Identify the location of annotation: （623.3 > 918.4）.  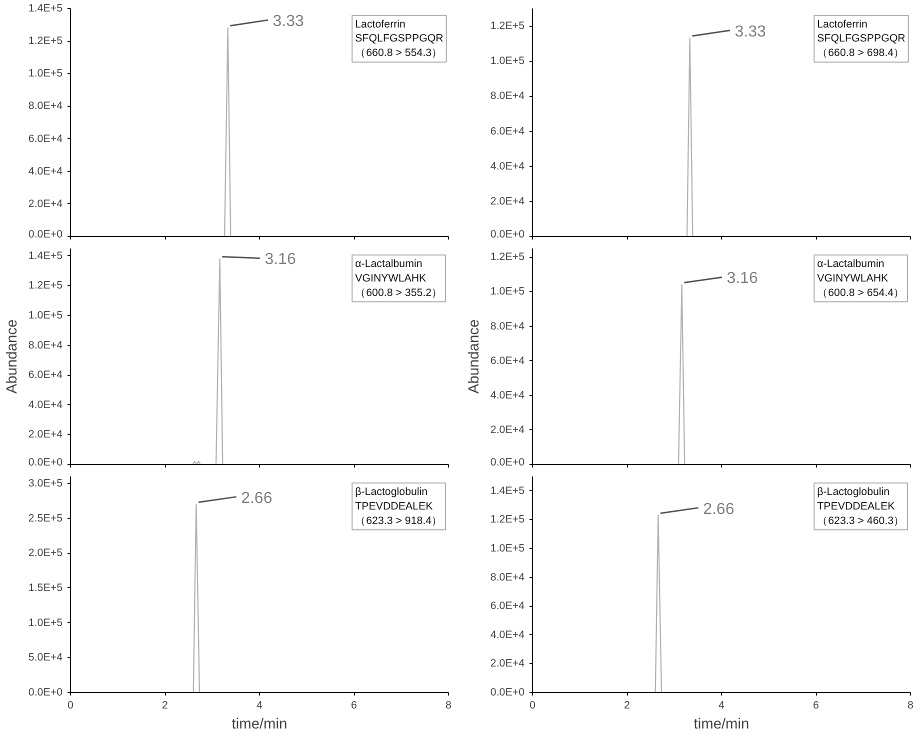
(399, 520).